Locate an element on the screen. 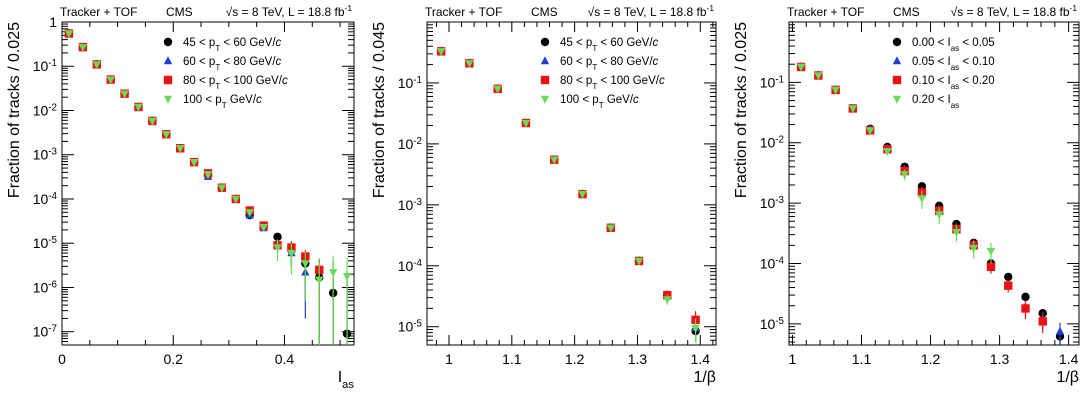 The width and height of the screenshot is (1082, 394). x-tick-label: 1.3 is located at coordinates (638, 359).